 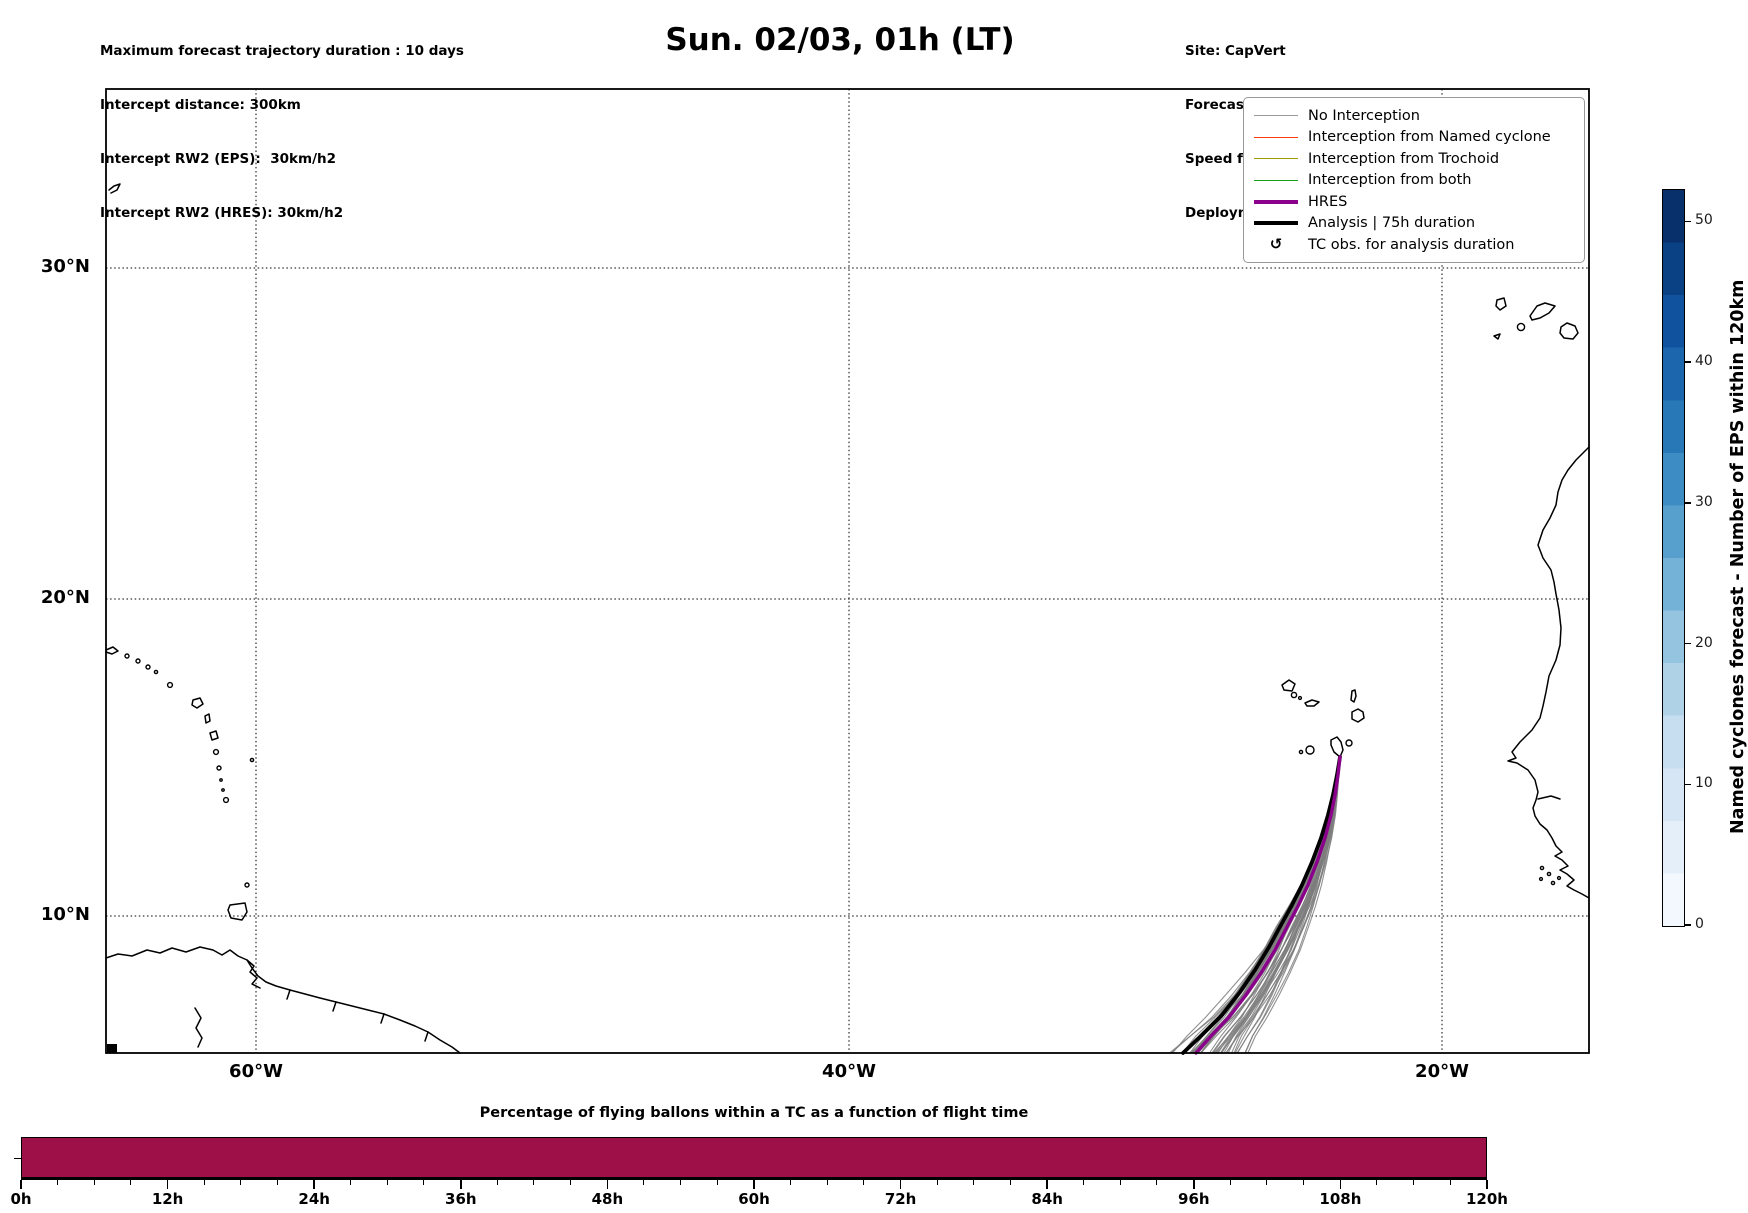 I want to click on coastline-puerto-rico-east-tip, so click(x=112, y=650).